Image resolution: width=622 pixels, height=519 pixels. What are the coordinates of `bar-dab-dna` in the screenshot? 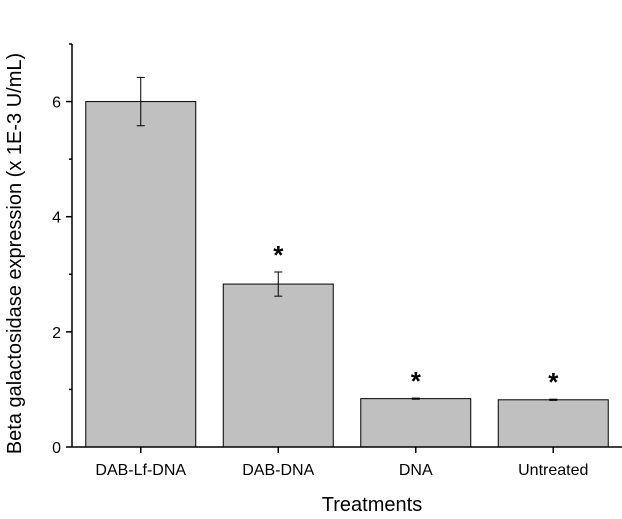 It's located at (278, 365).